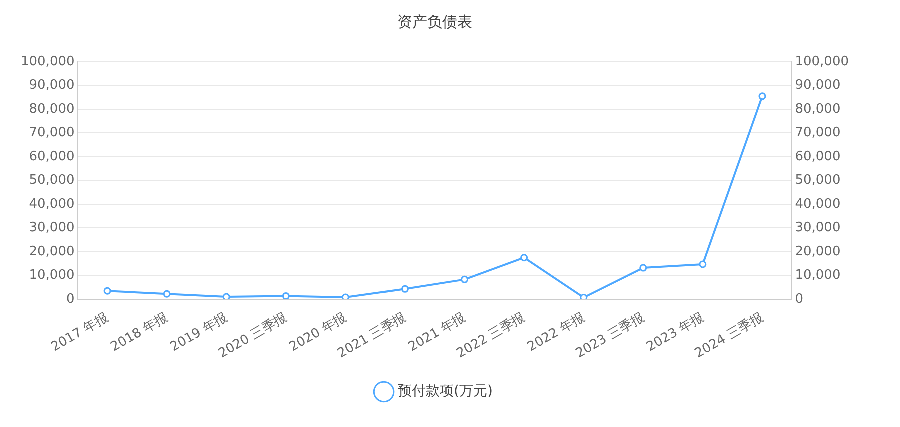 Image resolution: width=900 pixels, height=427 pixels. I want to click on y2-tick-label: 20,000, so click(818, 252).